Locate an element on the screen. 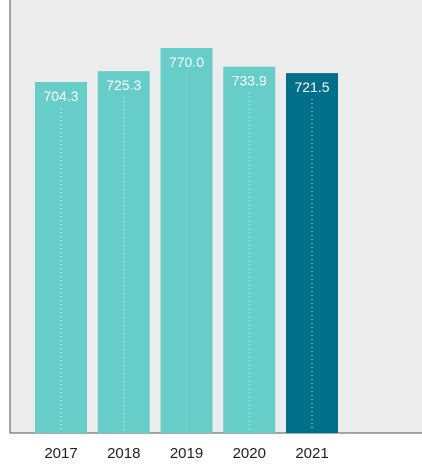  bar-2019 is located at coordinates (186, 240).